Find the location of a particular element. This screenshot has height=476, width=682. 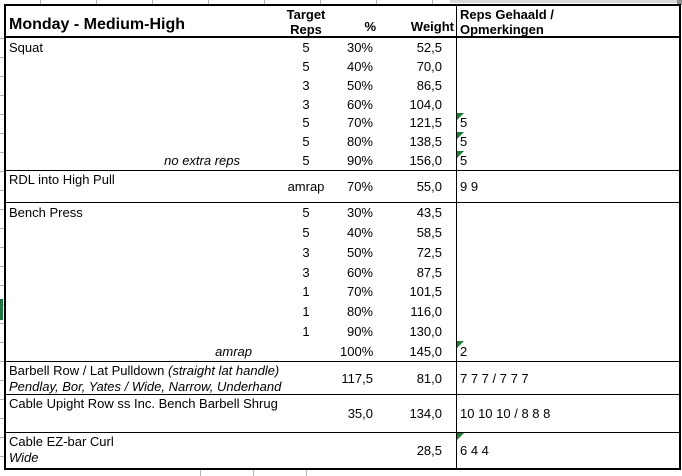

cell-weight: 28,5 is located at coordinates (429, 450).